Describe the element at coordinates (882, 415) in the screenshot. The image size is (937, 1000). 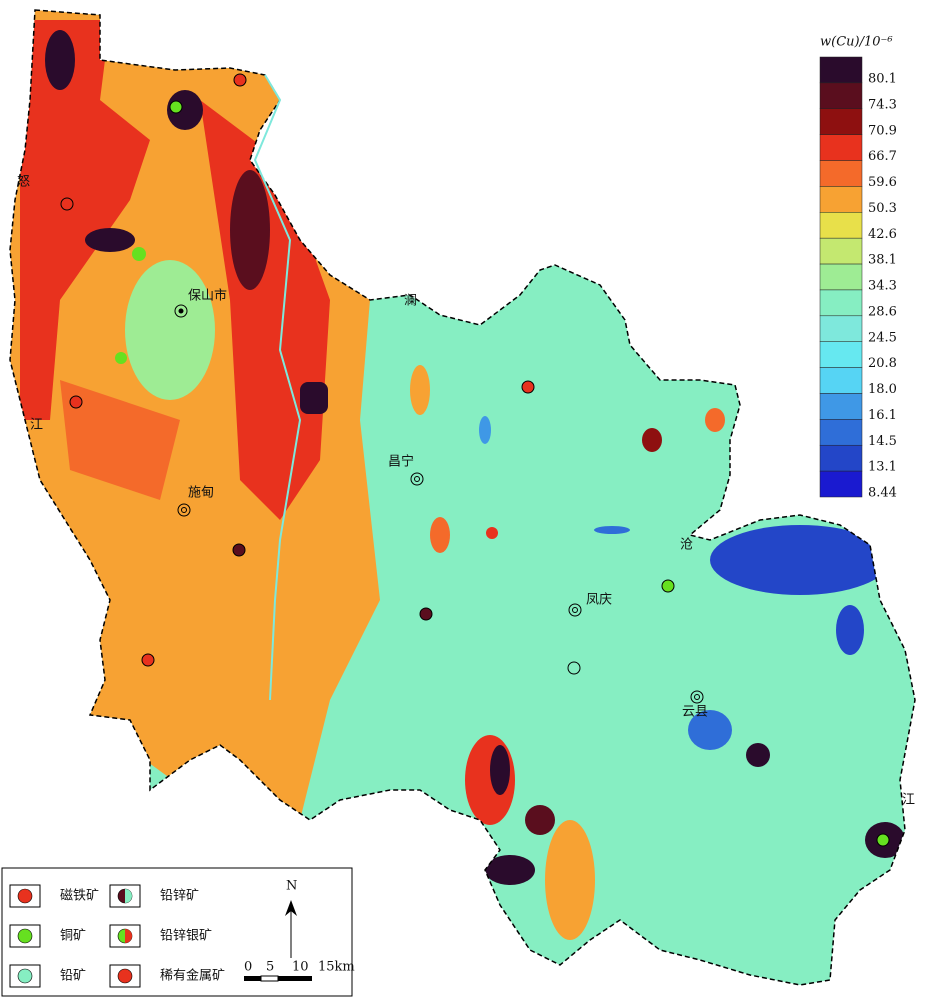
I see `scale-label: 16.1` at that location.